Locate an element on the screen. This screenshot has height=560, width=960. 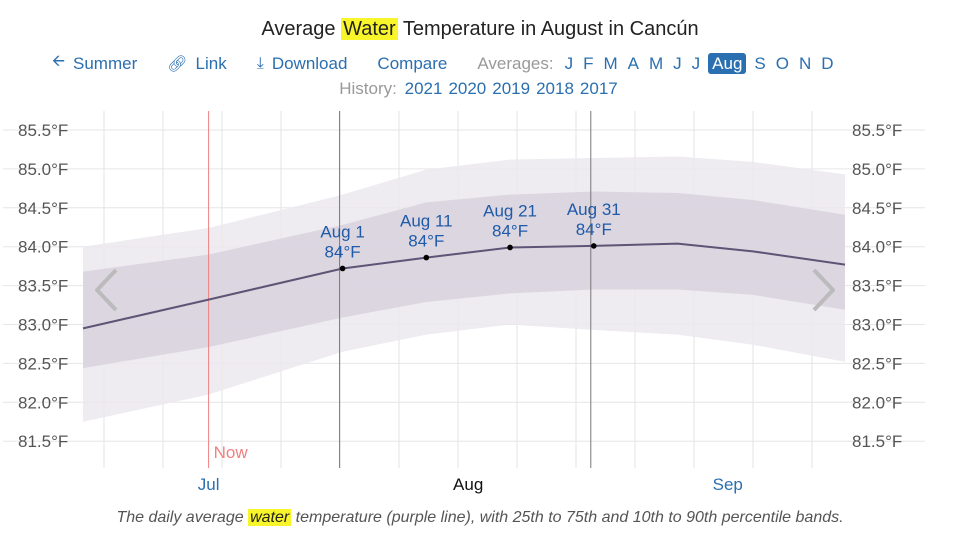
month-5: J is located at coordinates (677, 63).